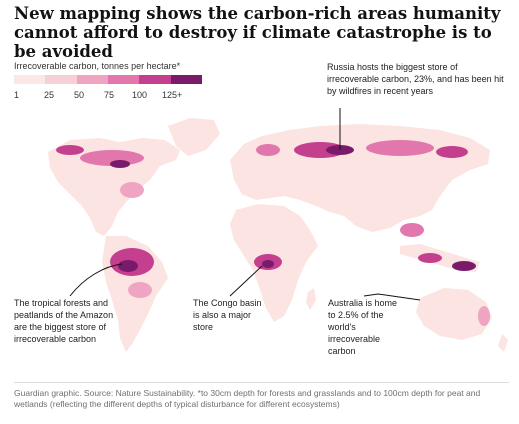  I want to click on hotspot-congo-core, so click(268, 264).